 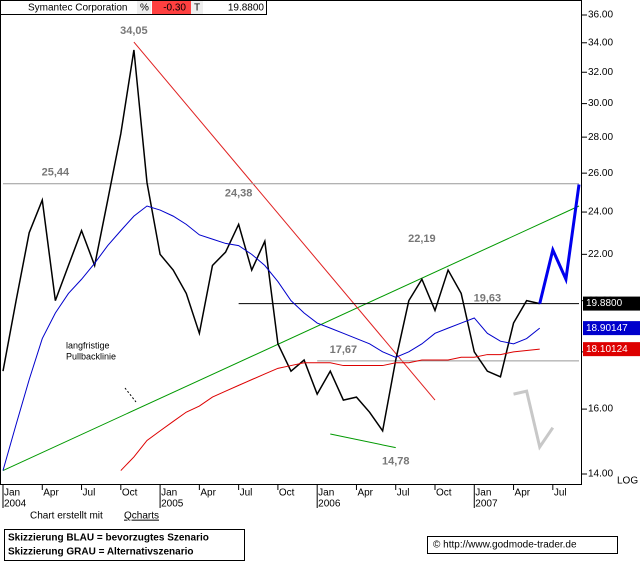 What do you see at coordinates (172, 504) in the screenshot?
I see `x-year-label: 2005` at bounding box center [172, 504].